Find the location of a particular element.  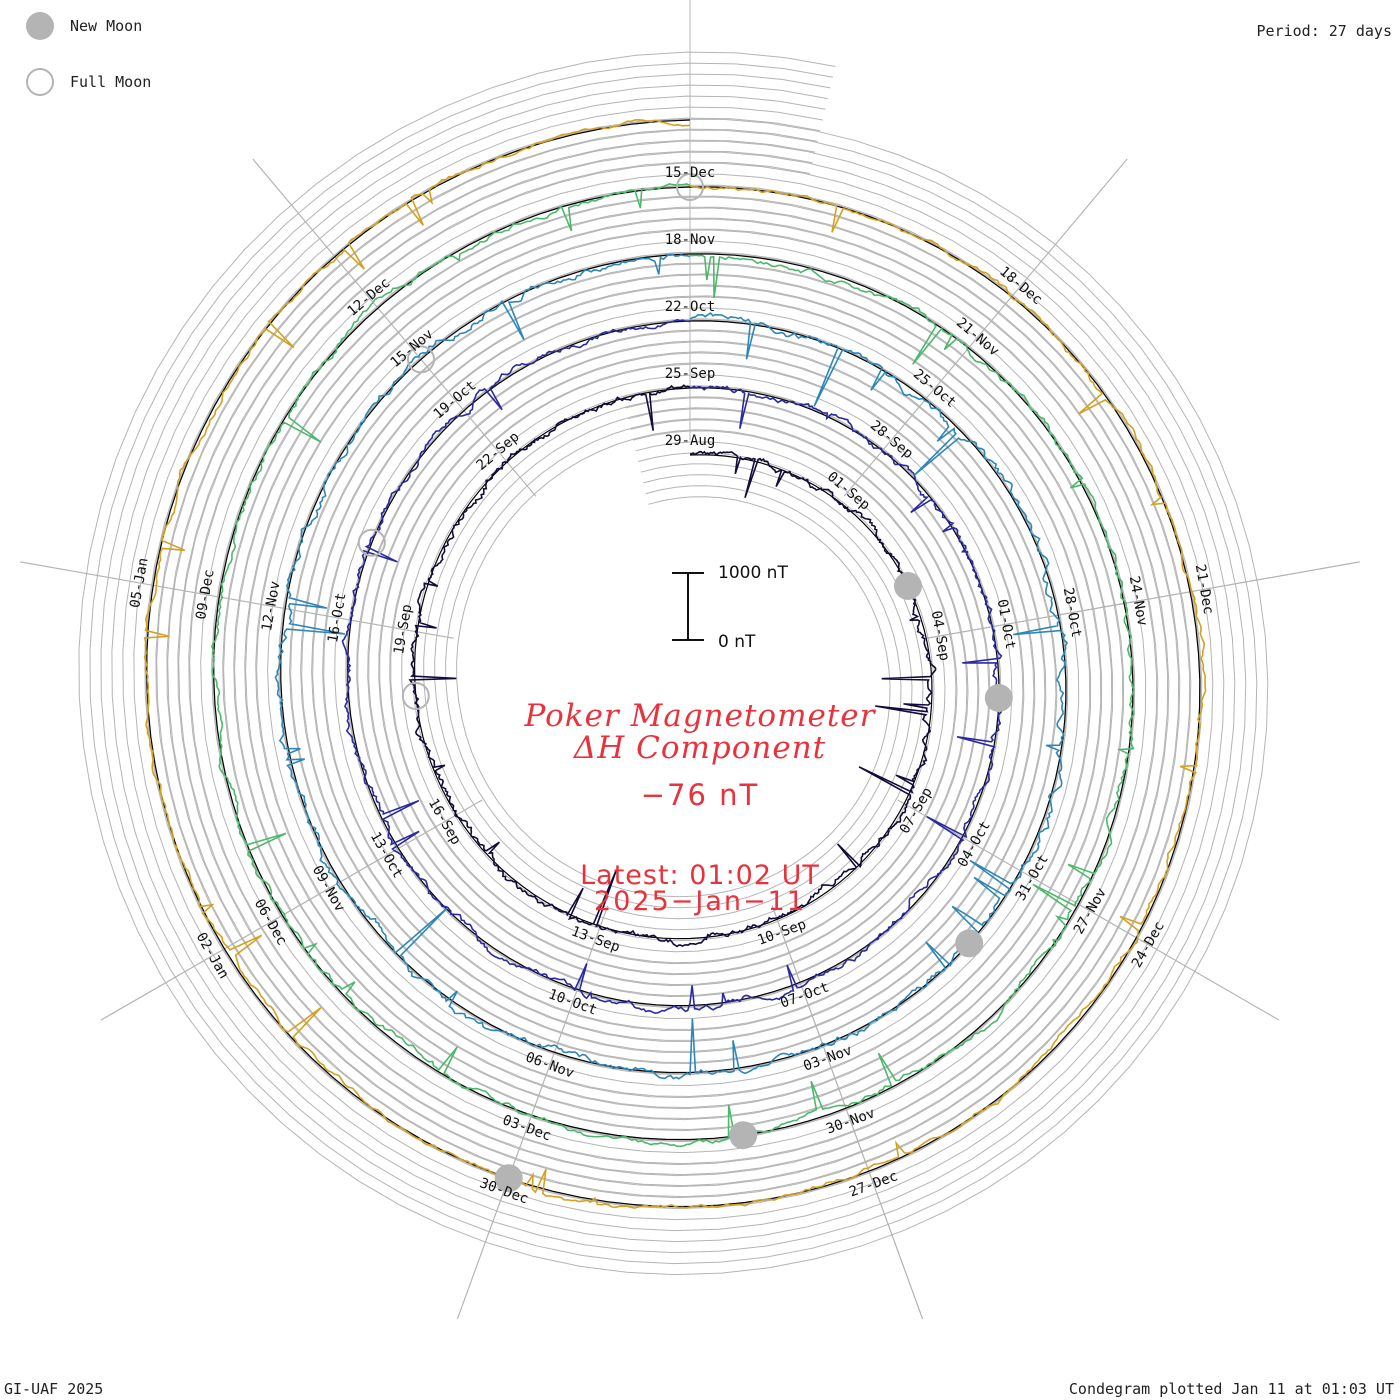

date-label: 21-Dec is located at coordinates (1204, 589).